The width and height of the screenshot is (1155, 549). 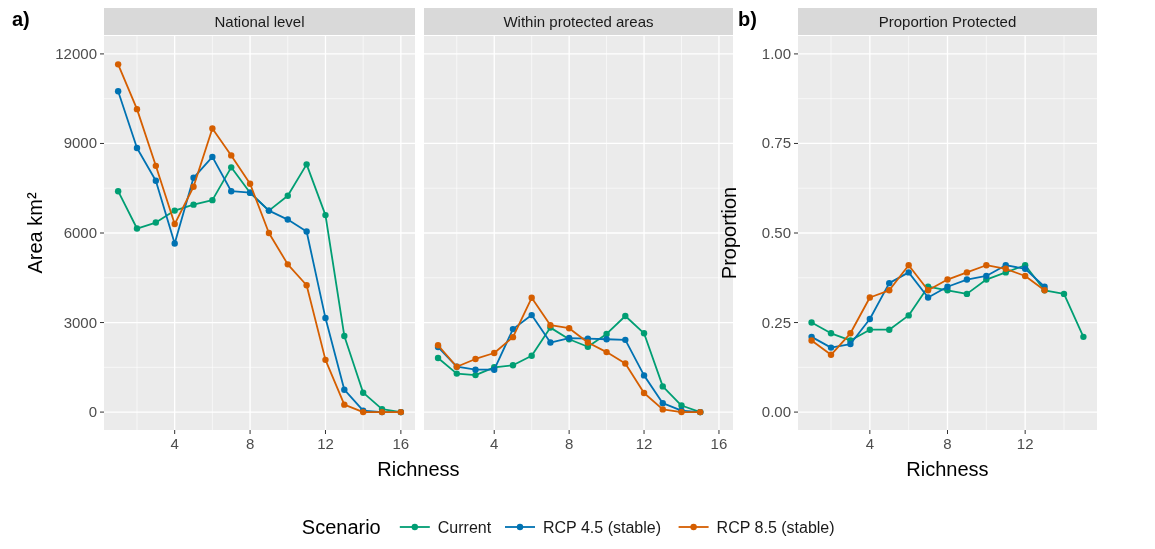 I want to click on legend-title: Scenario, so click(x=341, y=527).